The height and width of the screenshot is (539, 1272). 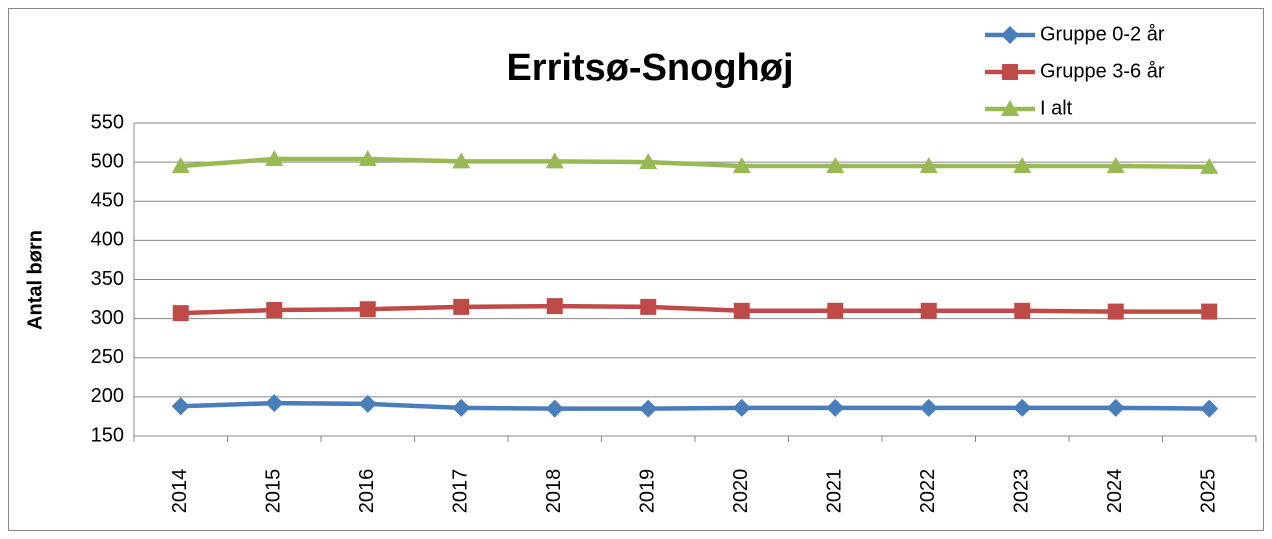 I want to click on x-tick-label: 2014, so click(x=180, y=491).